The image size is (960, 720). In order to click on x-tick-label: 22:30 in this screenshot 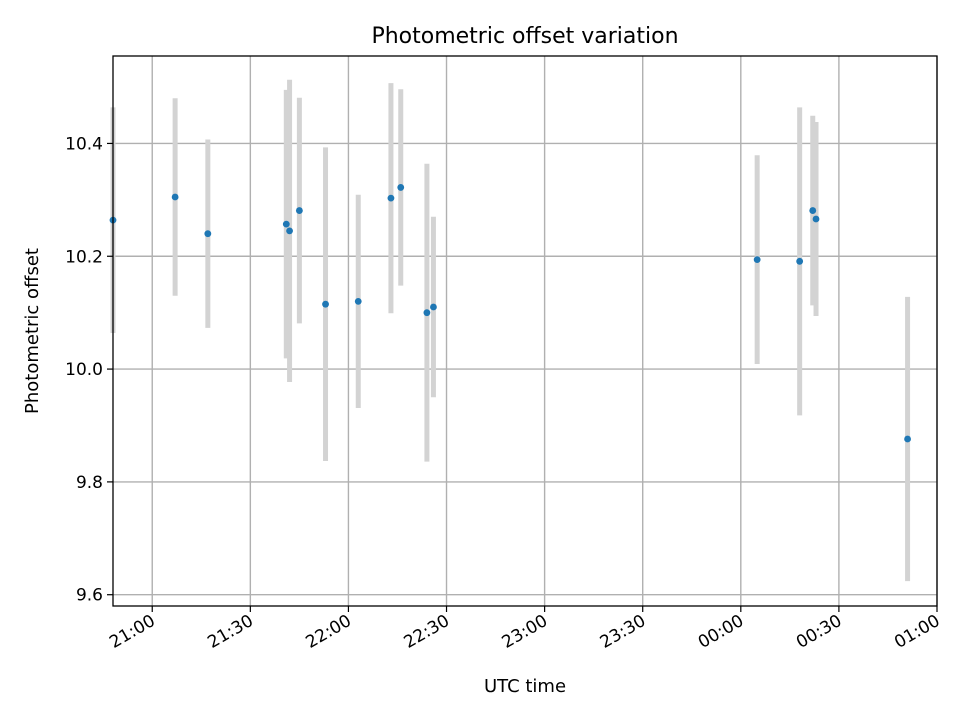, I will do `click(427, 632)`.